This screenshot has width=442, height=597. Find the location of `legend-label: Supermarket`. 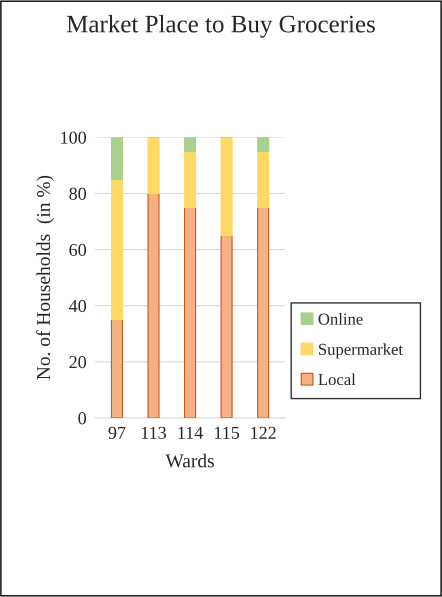

legend-label: Supermarket is located at coordinates (360, 350).